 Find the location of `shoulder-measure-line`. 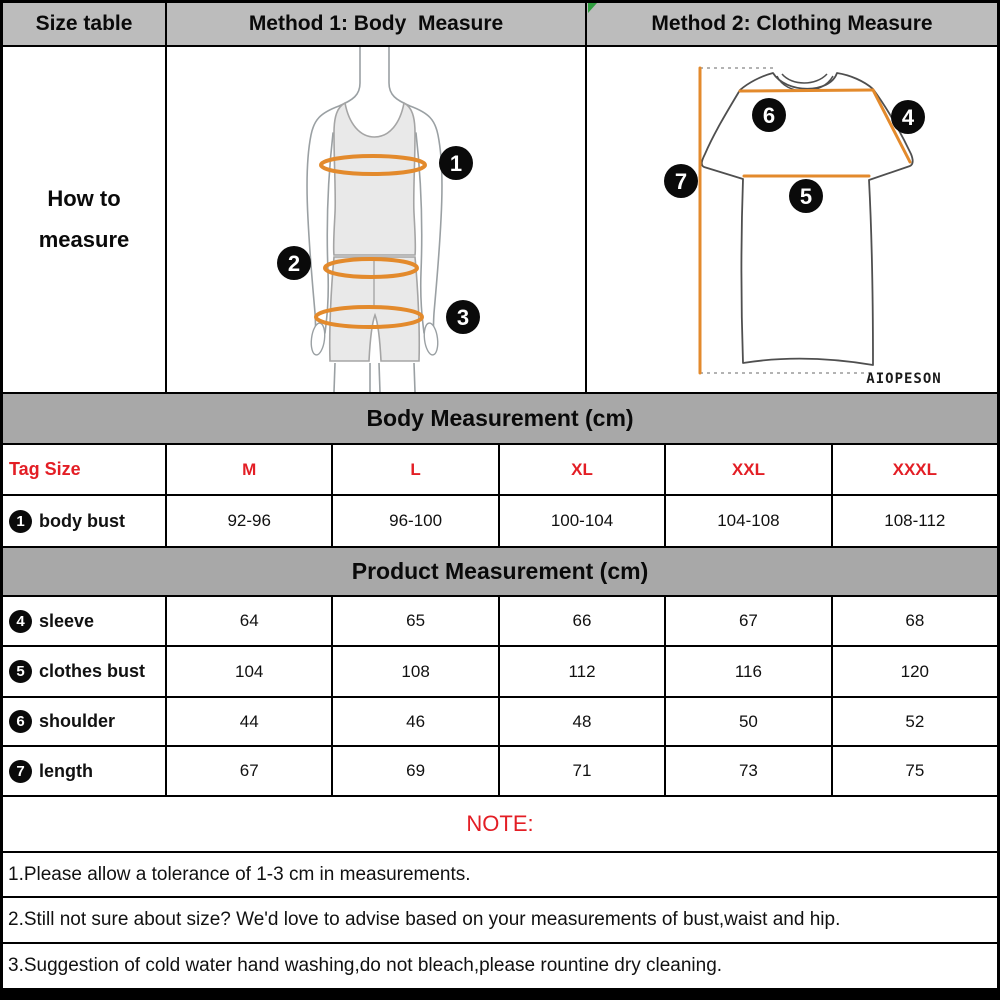

shoulder-measure-line is located at coordinates (806, 90).